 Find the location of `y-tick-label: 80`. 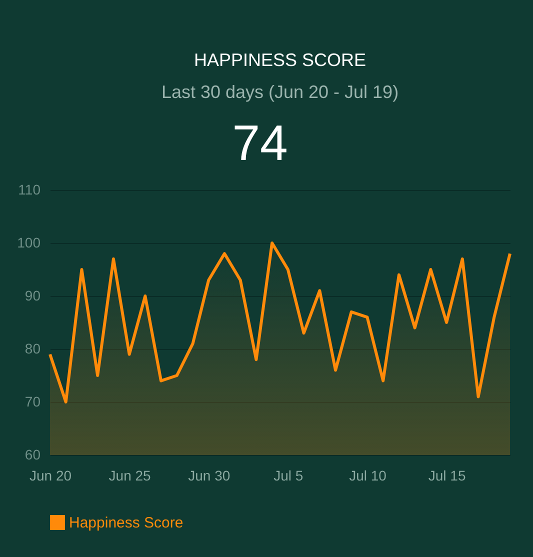

y-tick-label: 80 is located at coordinates (32, 348).